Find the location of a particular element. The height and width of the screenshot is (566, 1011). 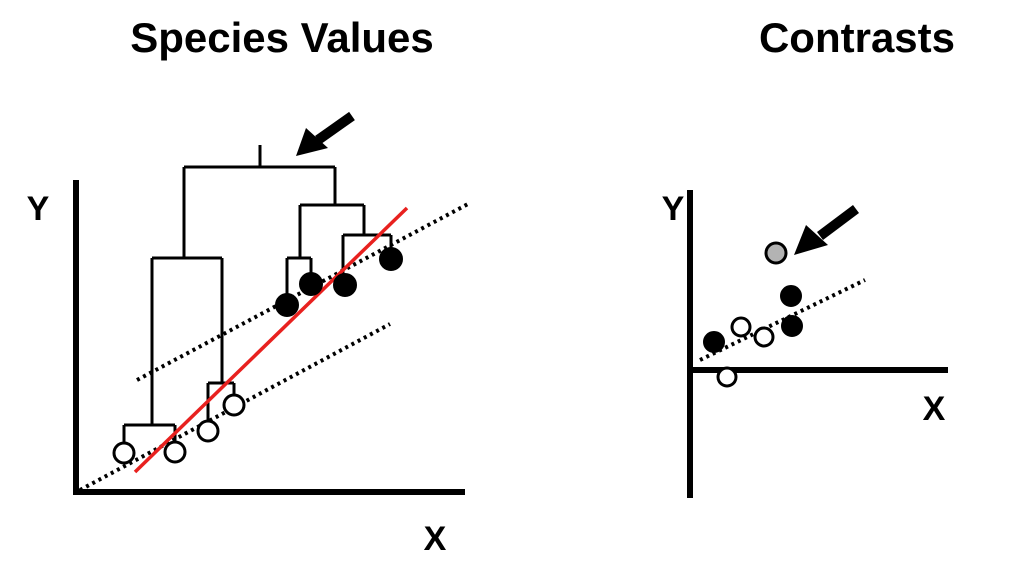

contrast-point-highlight is located at coordinates (776, 253).